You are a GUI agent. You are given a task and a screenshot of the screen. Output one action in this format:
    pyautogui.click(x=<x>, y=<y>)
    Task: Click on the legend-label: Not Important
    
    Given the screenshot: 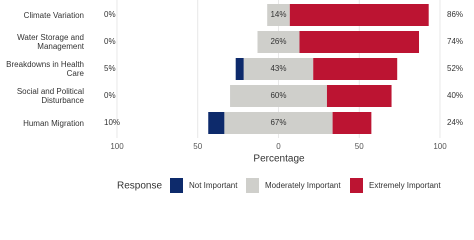 What is the action you would take?
    pyautogui.click(x=213, y=185)
    